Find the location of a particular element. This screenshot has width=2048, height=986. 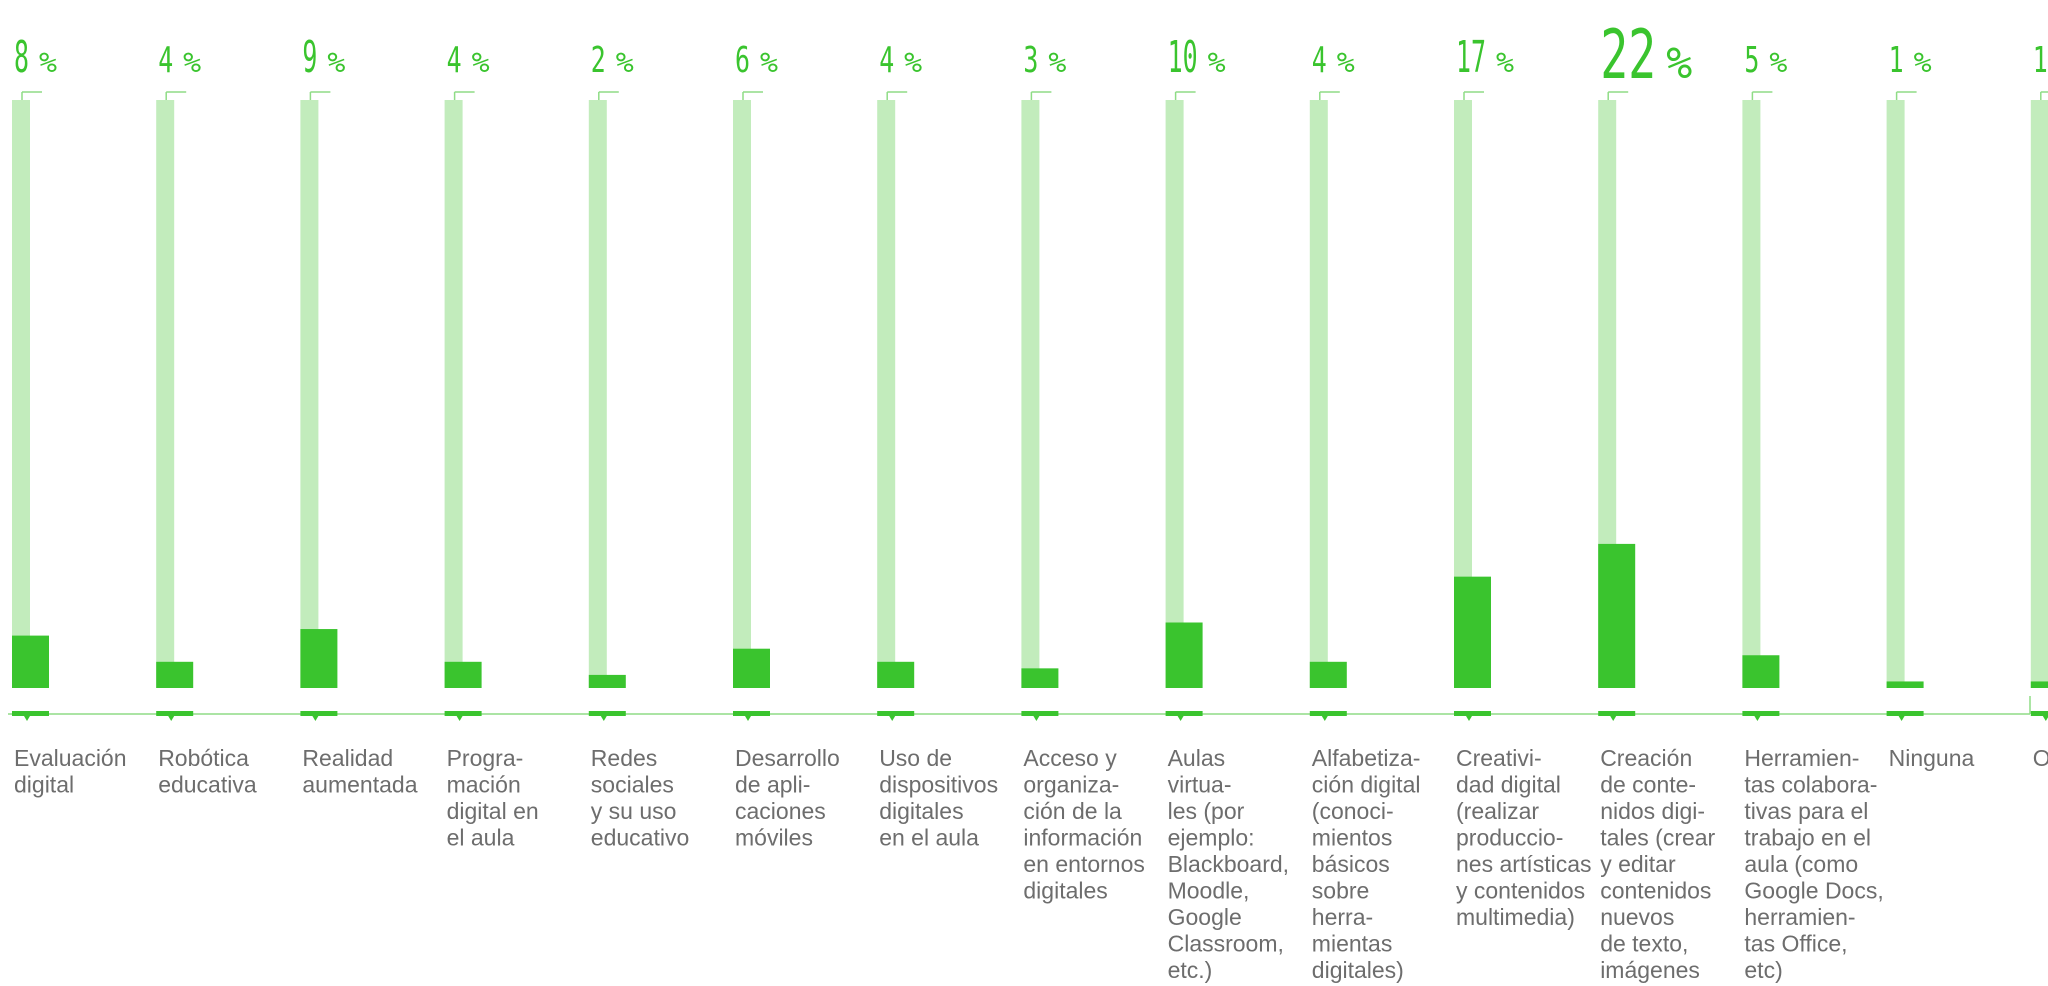

category-label-line: tivas para el is located at coordinates (1806, 811).